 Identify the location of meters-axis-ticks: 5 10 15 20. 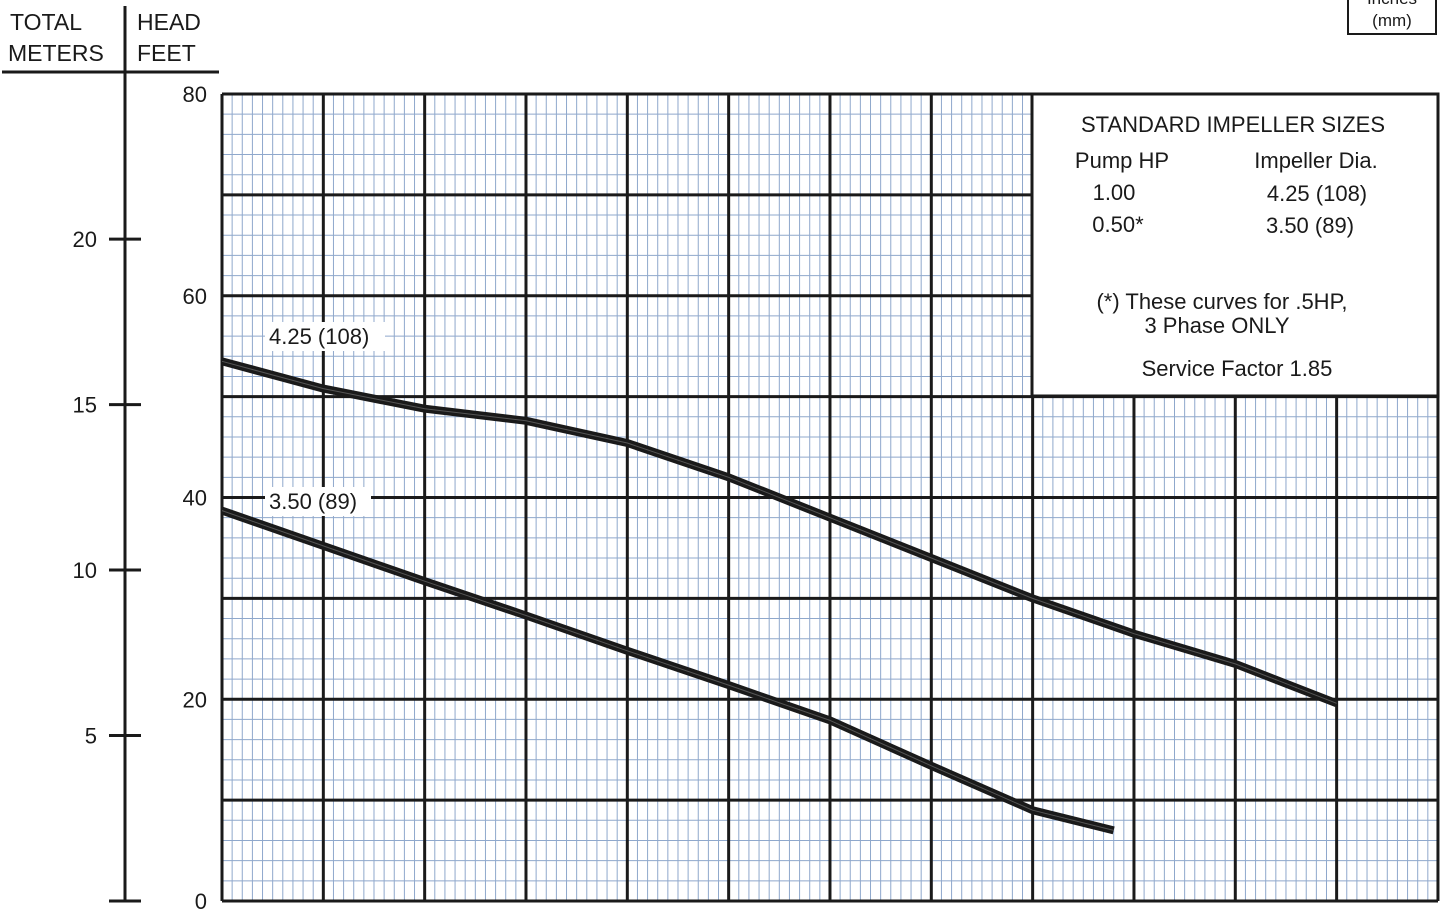
(107, 565).